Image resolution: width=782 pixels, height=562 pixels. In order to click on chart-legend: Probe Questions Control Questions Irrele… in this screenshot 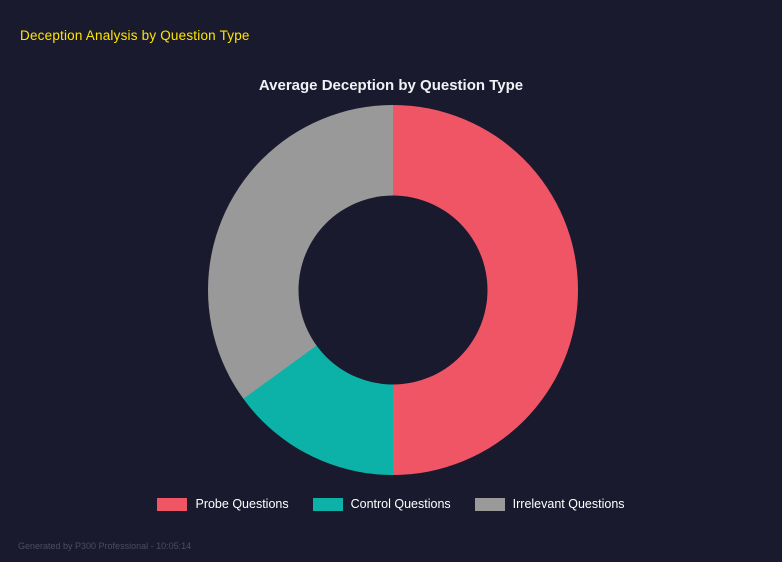, I will do `click(391, 504)`.